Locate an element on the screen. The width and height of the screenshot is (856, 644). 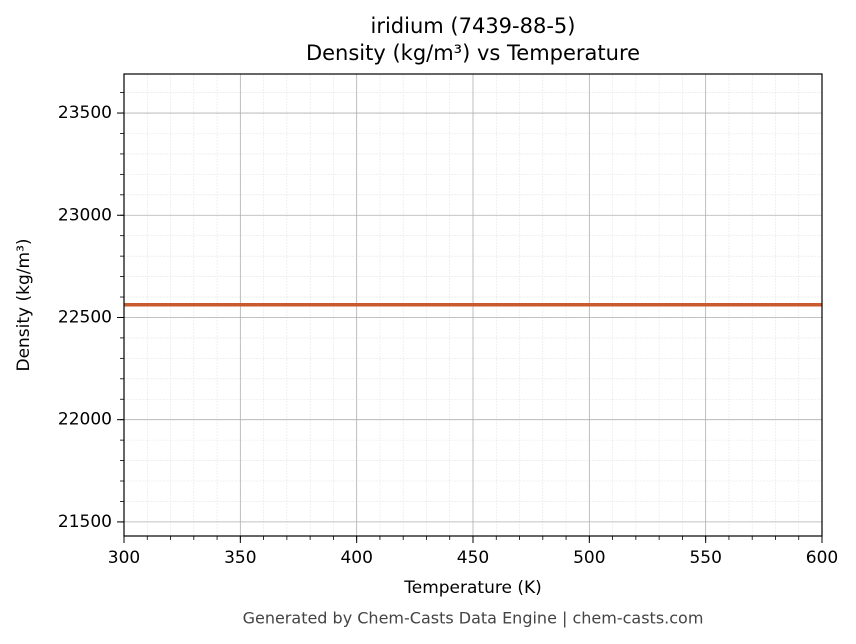
y-tick-label: 22000 is located at coordinates (85, 420).